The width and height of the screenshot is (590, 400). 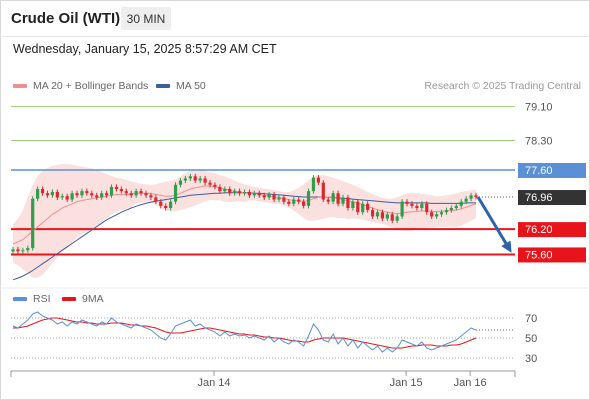 What do you see at coordinates (531, 359) in the screenshot?
I see `rsi-tick-30: 30` at bounding box center [531, 359].